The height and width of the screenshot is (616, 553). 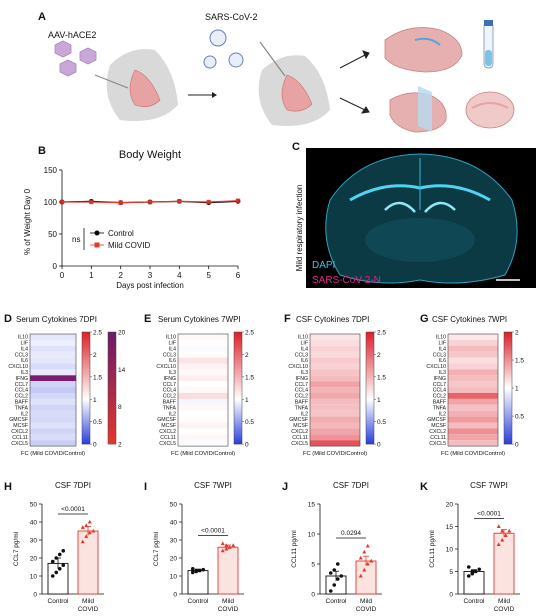 What do you see at coordinates (150, 155) in the screenshot?
I see `chart-b-title: Body Weight` at bounding box center [150, 155].